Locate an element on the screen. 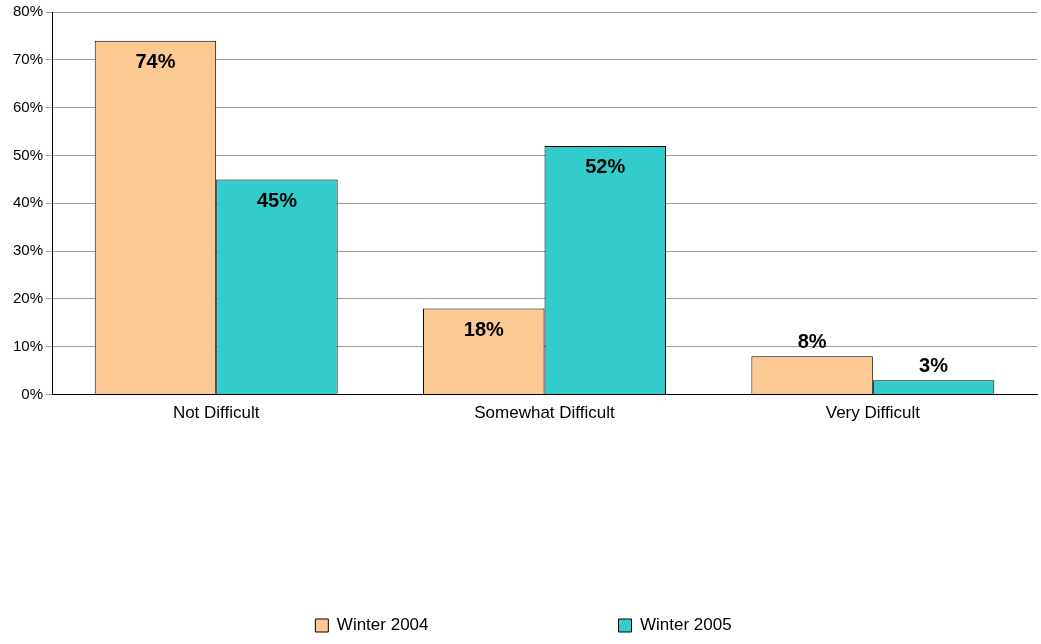  x-tick-label: Not Difficult is located at coordinates (216, 413).